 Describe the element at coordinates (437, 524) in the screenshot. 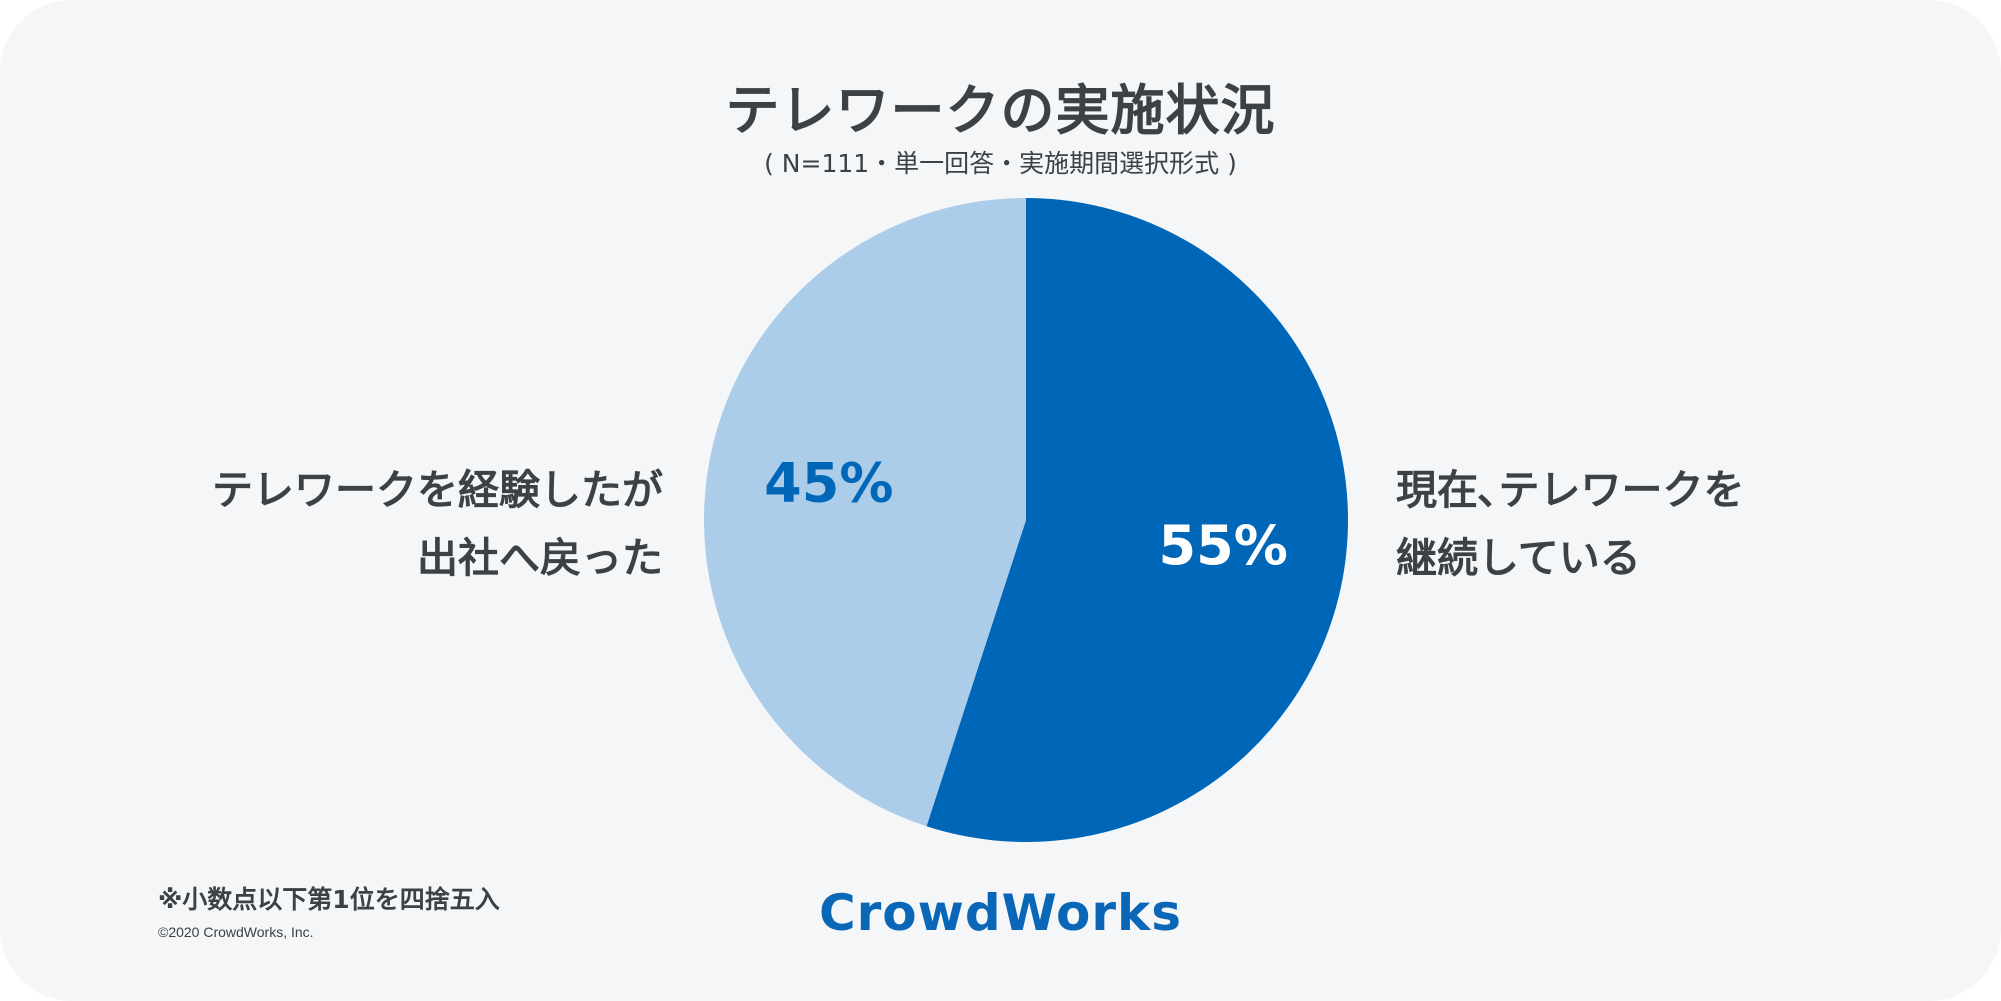

I see `category-label-returned: テレワークを経験したが 出社へ戻った` at that location.